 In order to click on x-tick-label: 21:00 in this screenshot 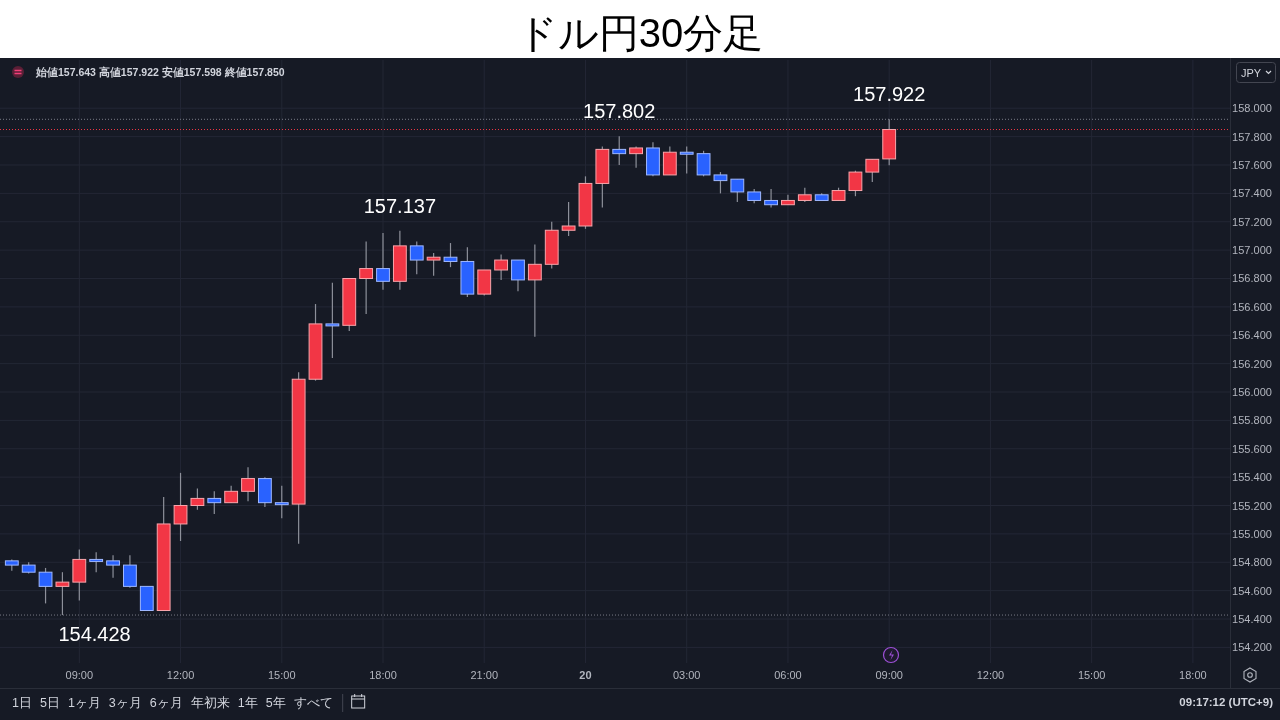, I will do `click(484, 675)`.